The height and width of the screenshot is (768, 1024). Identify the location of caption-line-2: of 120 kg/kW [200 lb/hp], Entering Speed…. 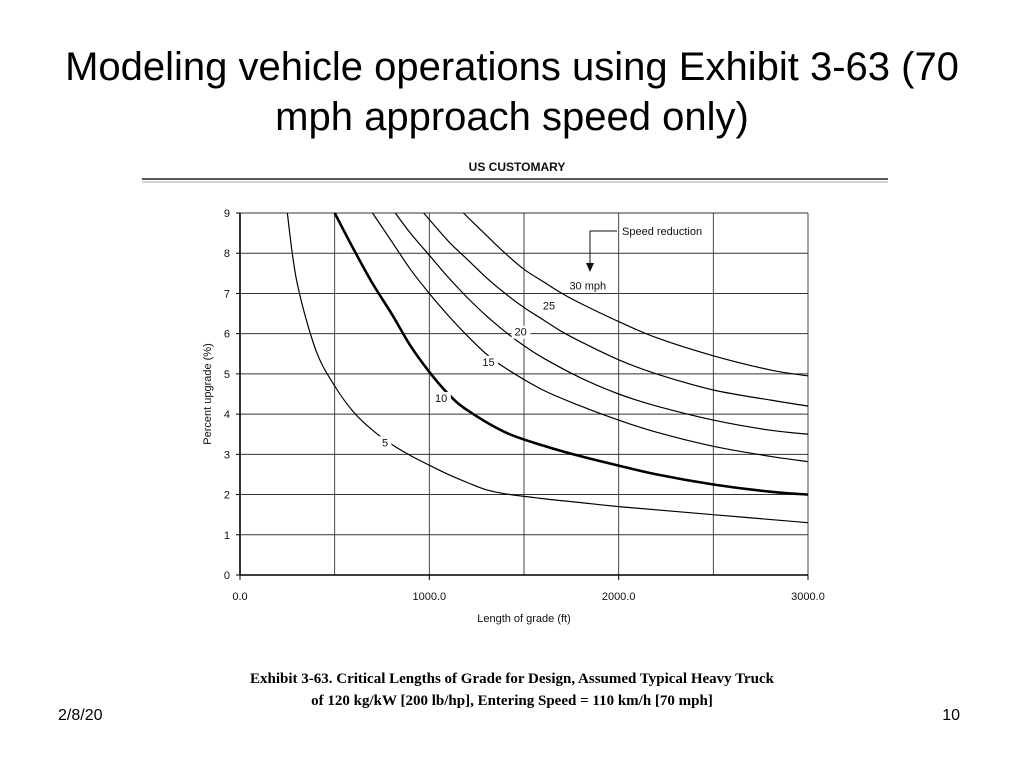
(512, 701).